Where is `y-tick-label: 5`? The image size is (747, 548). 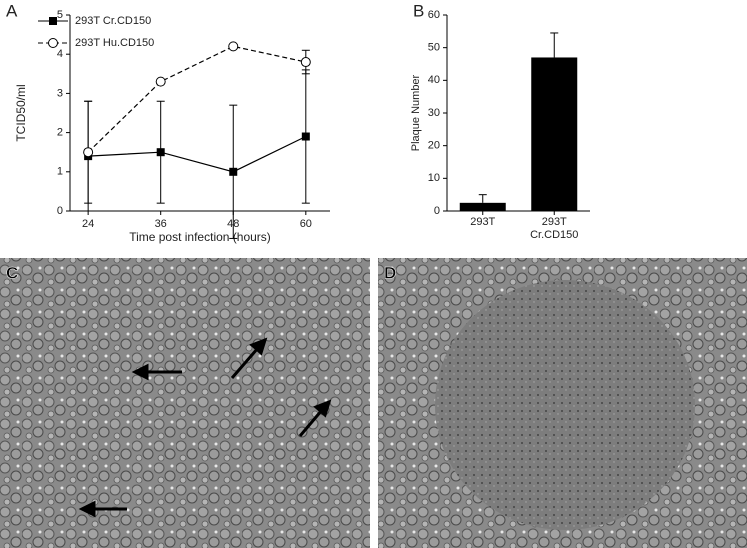 y-tick-label: 5 is located at coordinates (60, 15).